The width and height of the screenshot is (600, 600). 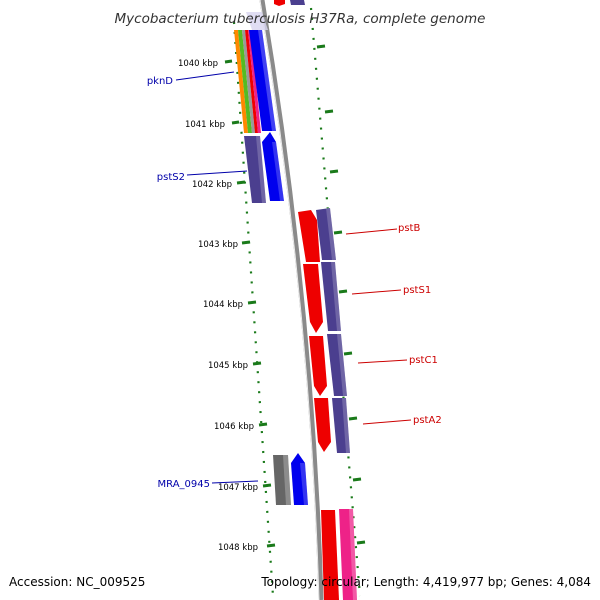 I want to click on feature-top-purple, so click(x=297, y=2).